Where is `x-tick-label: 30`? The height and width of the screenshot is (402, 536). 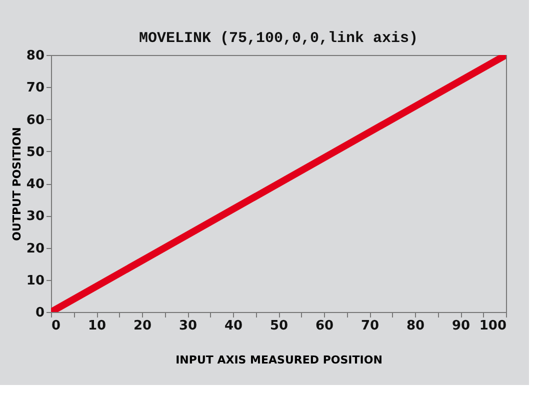 x-tick-label: 30 is located at coordinates (188, 326).